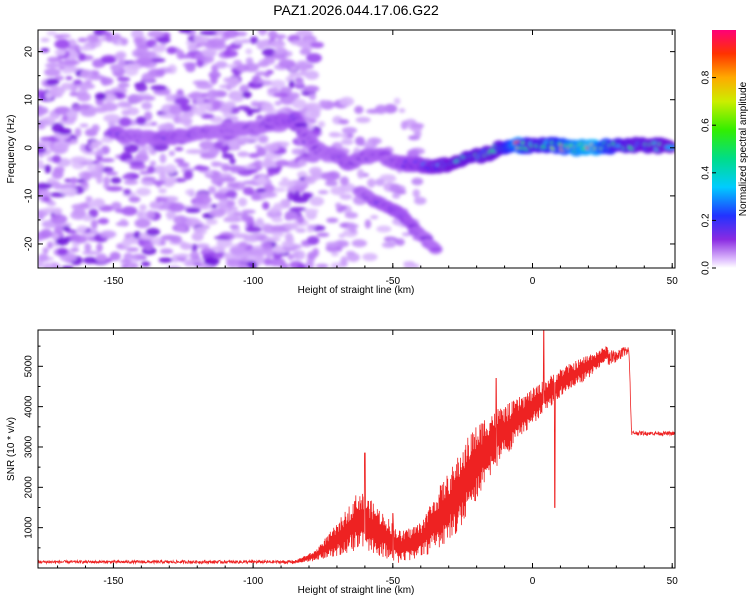  What do you see at coordinates (356, 590) in the screenshot?
I see `snr-xlabel: Height of straight line (km)` at bounding box center [356, 590].